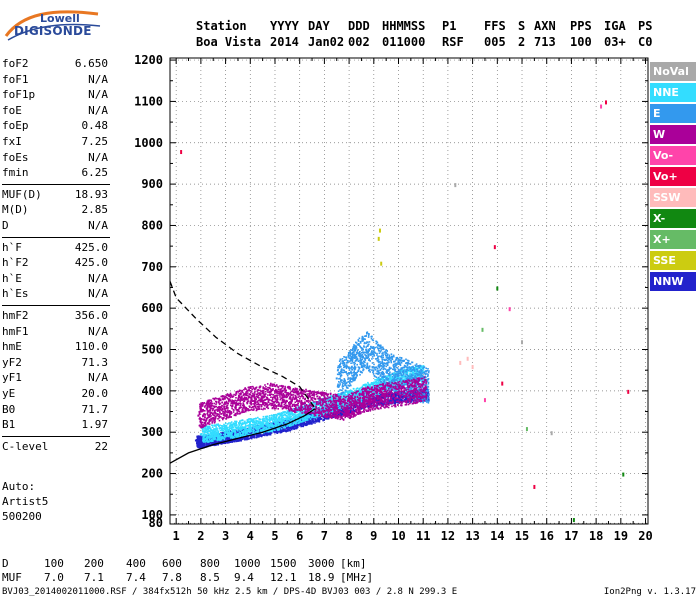 The height and width of the screenshot is (600, 700). Describe the element at coordinates (284, 26) in the screenshot. I see `header-row1-cell: YYYY` at that location.